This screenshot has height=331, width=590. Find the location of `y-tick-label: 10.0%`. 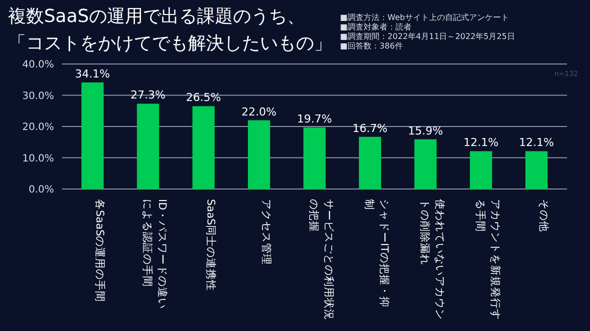

y-tick-label: 10.0% is located at coordinates (38, 158).